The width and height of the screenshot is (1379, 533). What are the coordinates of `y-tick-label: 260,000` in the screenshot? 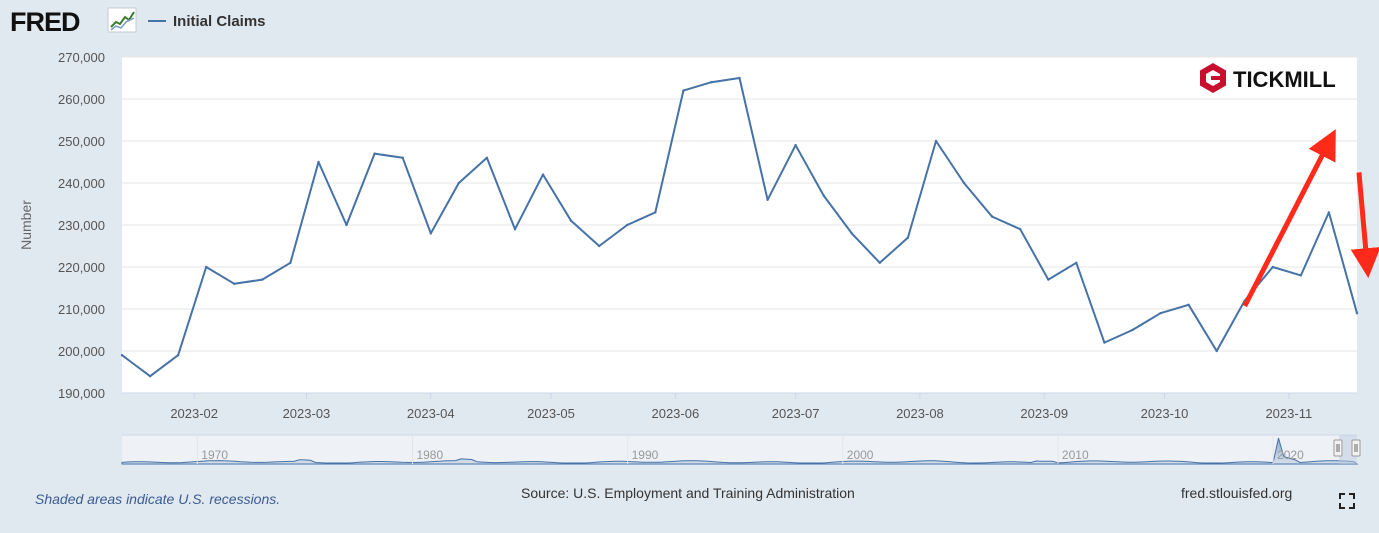 It's located at (81, 99).